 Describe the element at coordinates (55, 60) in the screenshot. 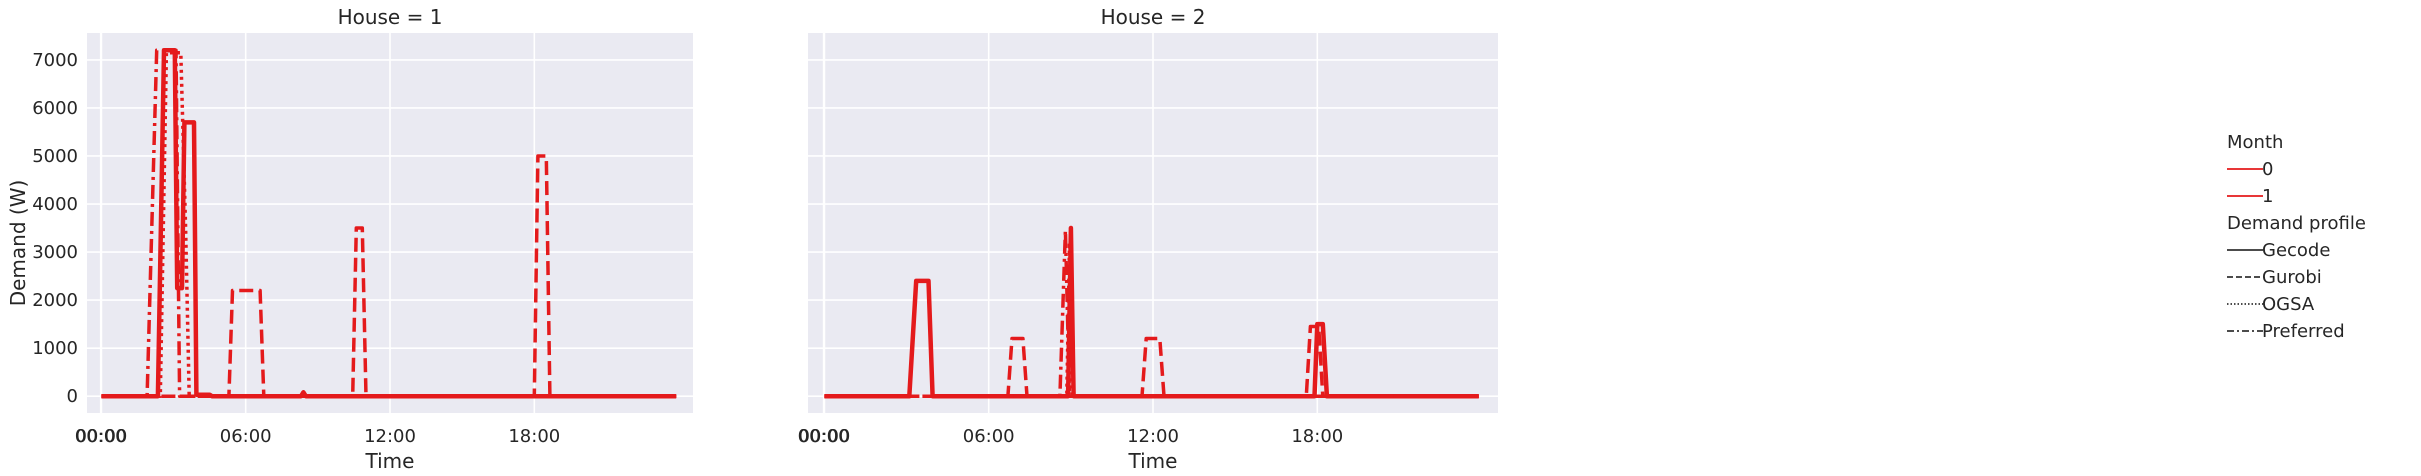

I see `y-tick-label: 7000` at that location.